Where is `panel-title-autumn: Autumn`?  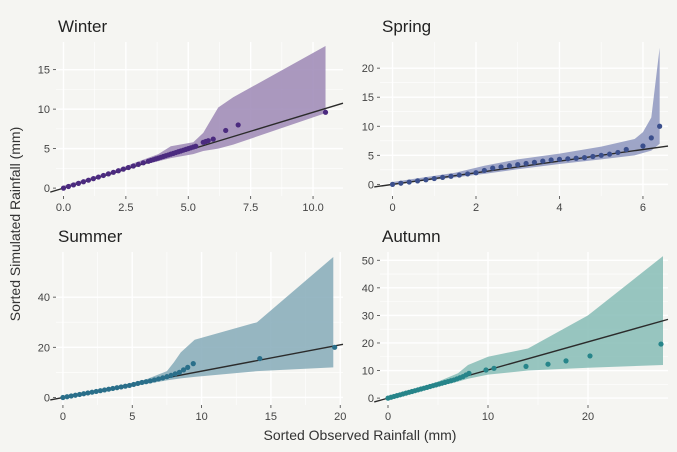
panel-title-autumn: Autumn is located at coordinates (411, 236).